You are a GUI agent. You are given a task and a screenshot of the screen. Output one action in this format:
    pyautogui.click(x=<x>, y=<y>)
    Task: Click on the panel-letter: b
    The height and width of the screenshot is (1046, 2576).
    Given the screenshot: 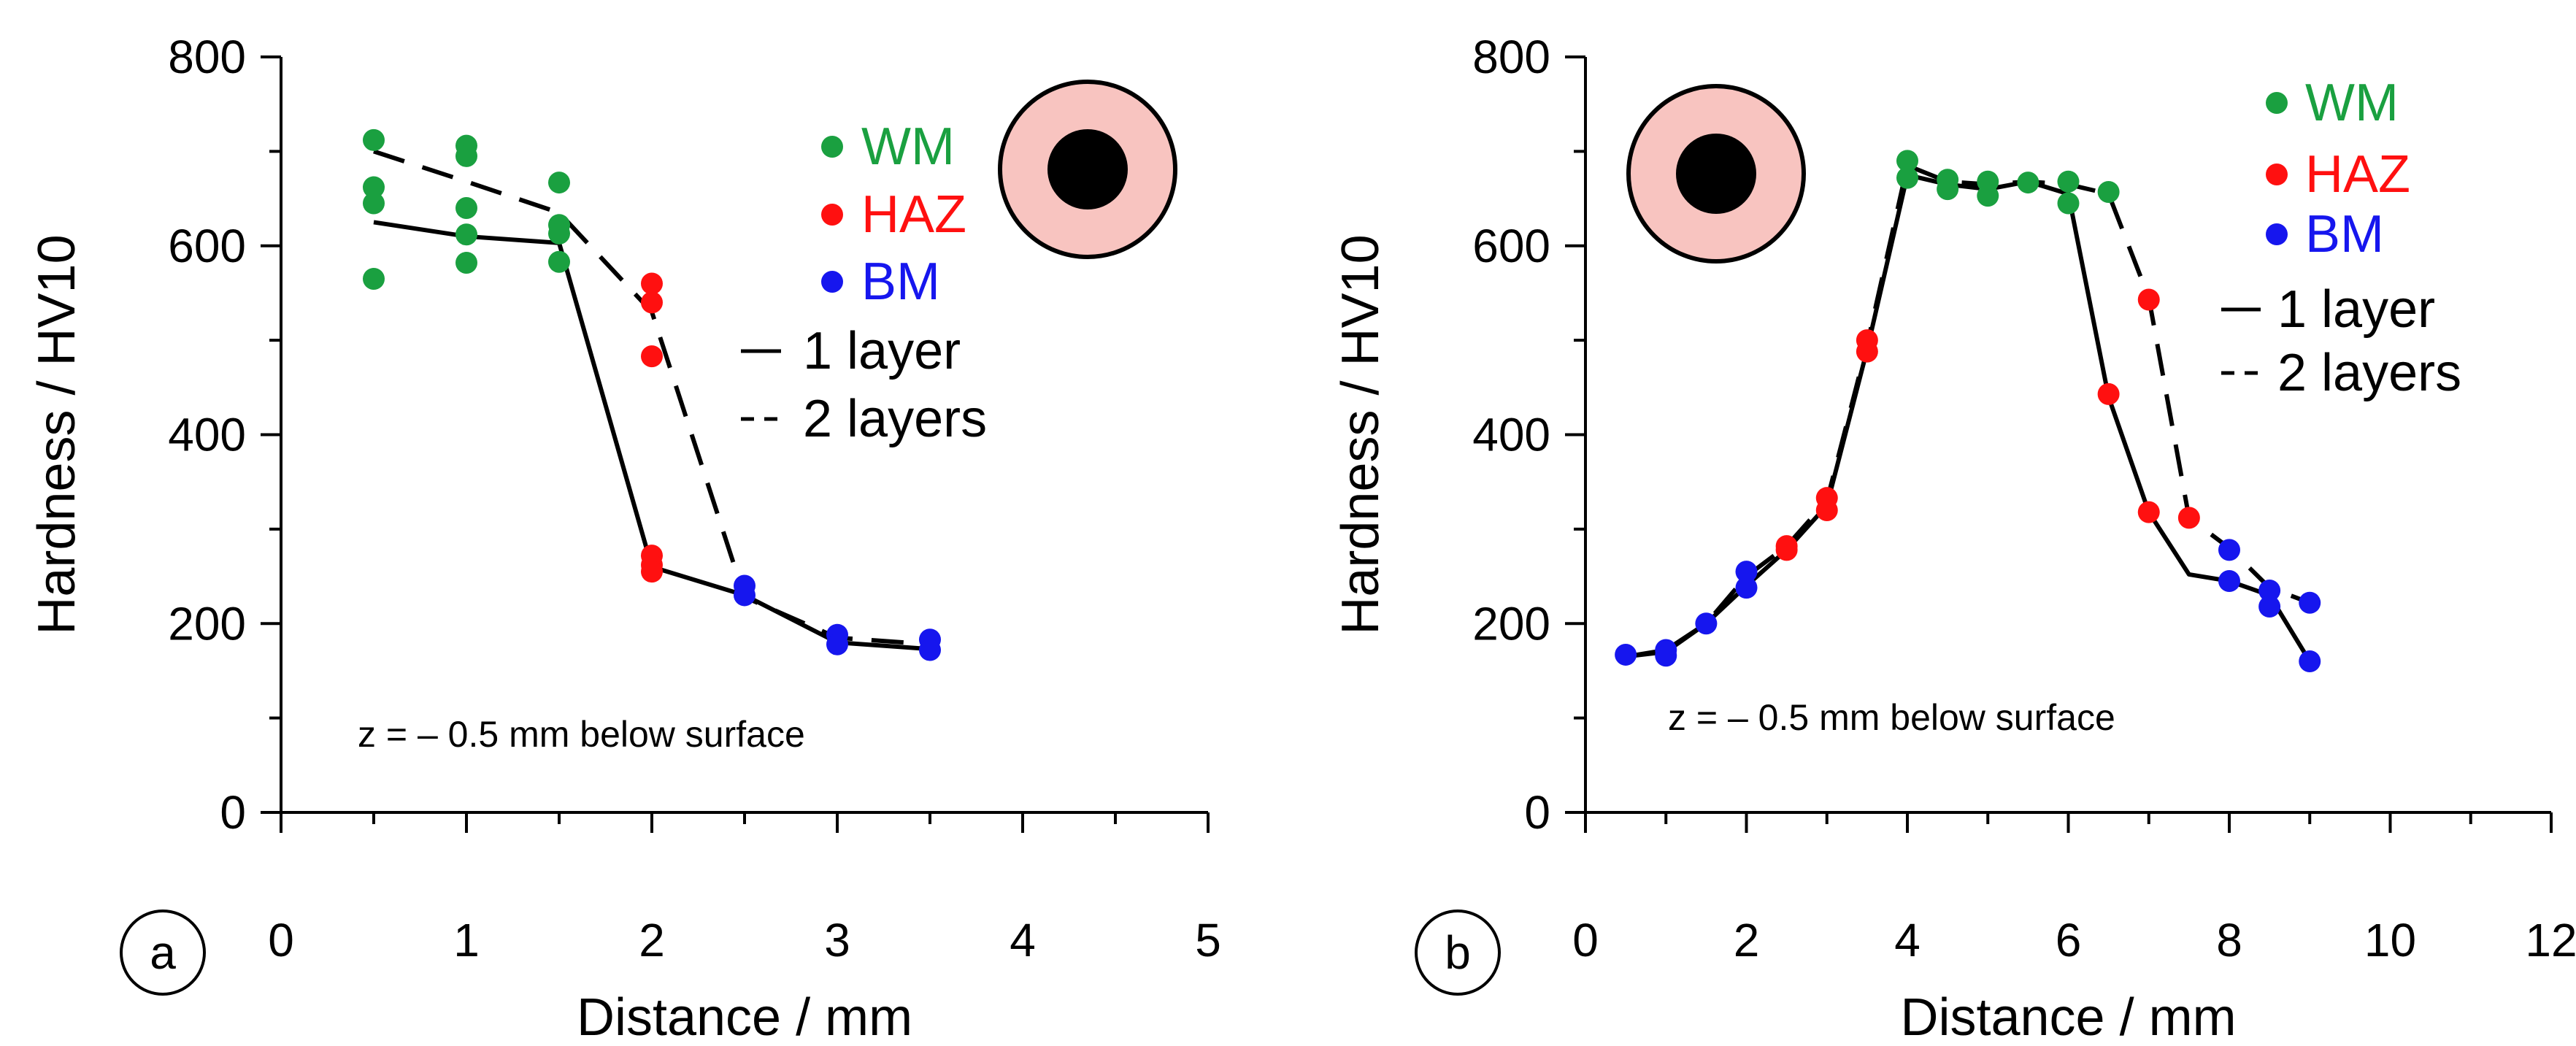 What is the action you would take?
    pyautogui.click(x=1458, y=952)
    